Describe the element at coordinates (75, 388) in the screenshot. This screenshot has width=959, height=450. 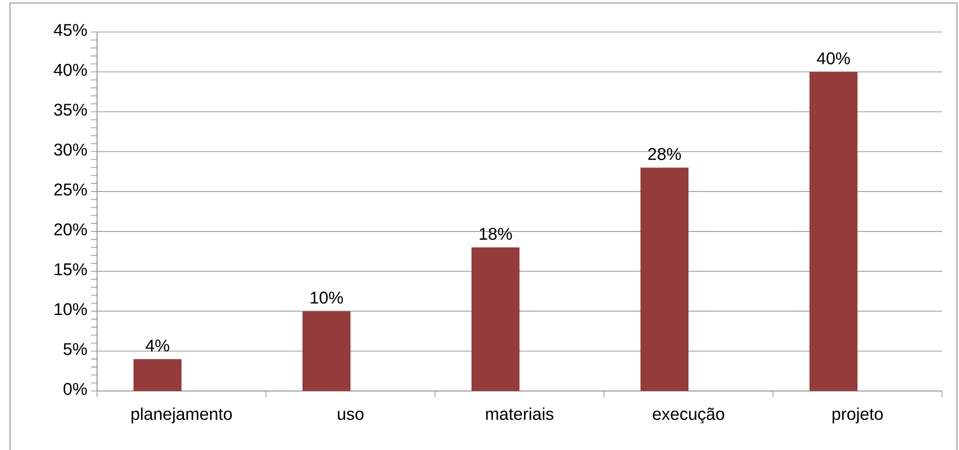
I see `y-tick-label: 0%` at that location.